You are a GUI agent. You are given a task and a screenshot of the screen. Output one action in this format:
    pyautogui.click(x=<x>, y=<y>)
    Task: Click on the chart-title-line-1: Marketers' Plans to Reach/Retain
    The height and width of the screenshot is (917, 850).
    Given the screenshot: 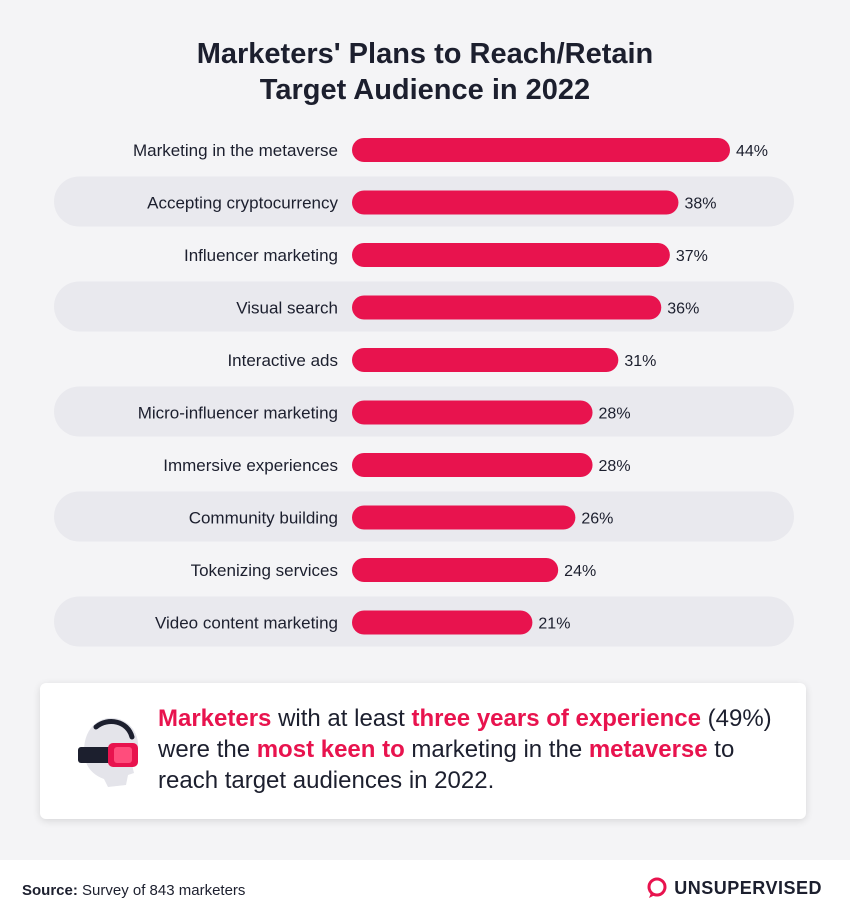 What is the action you would take?
    pyautogui.click(x=425, y=54)
    